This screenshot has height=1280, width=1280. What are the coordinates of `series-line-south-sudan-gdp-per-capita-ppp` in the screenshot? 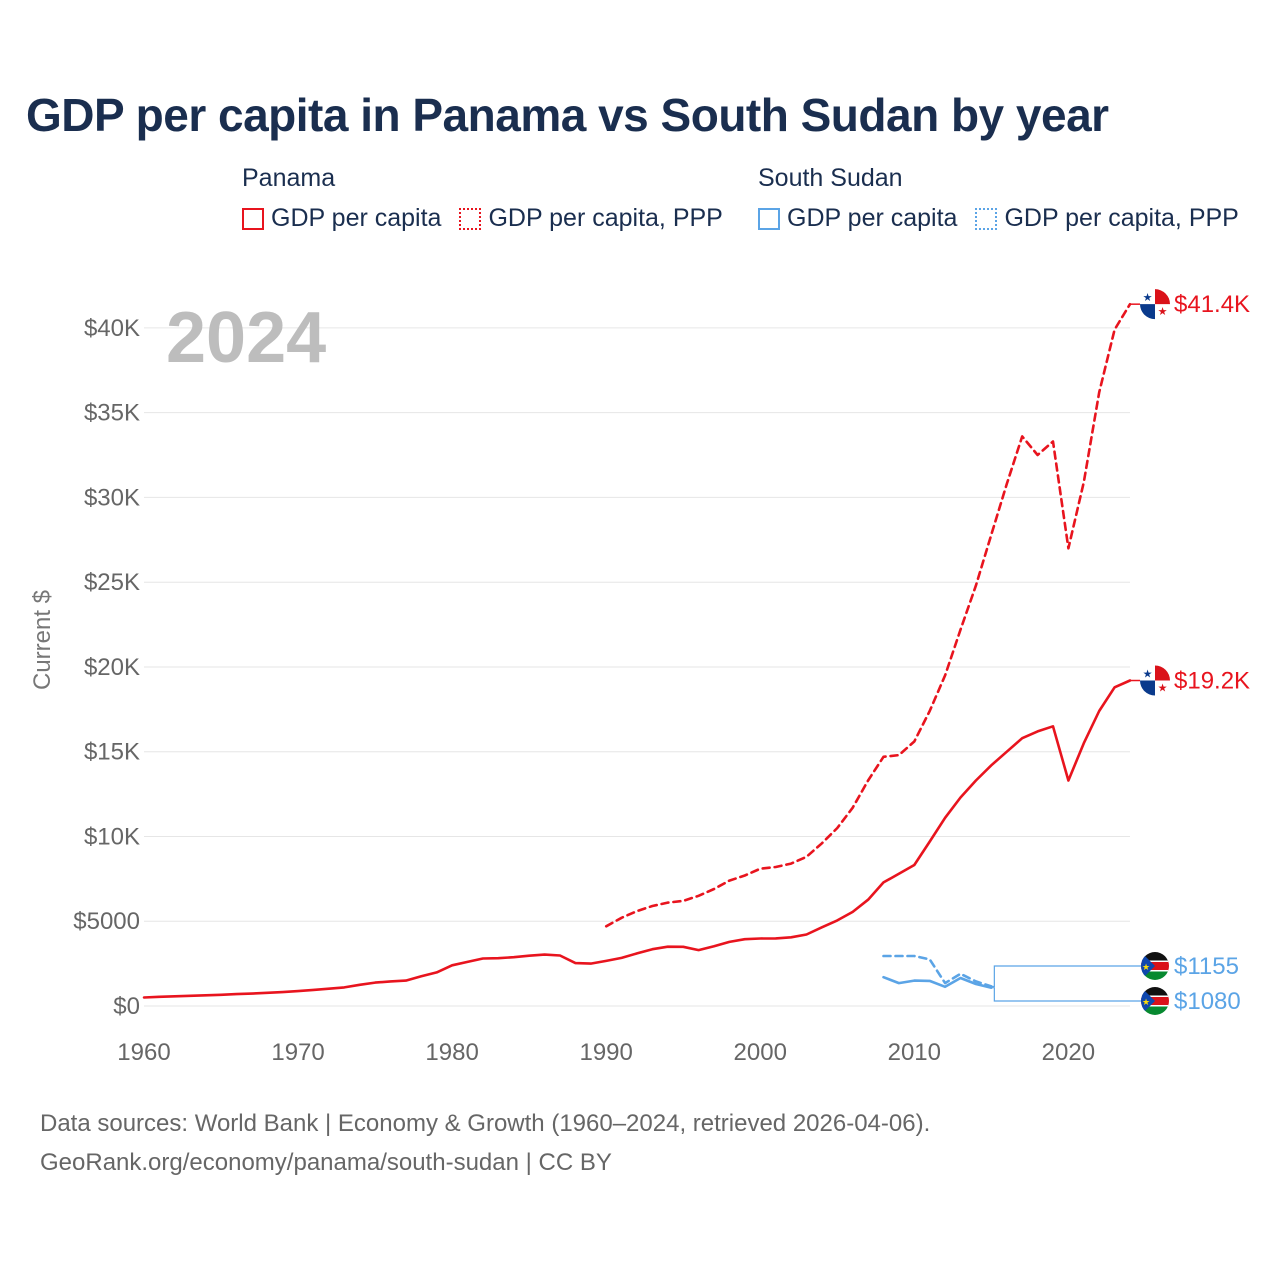 It's located at (937, 971).